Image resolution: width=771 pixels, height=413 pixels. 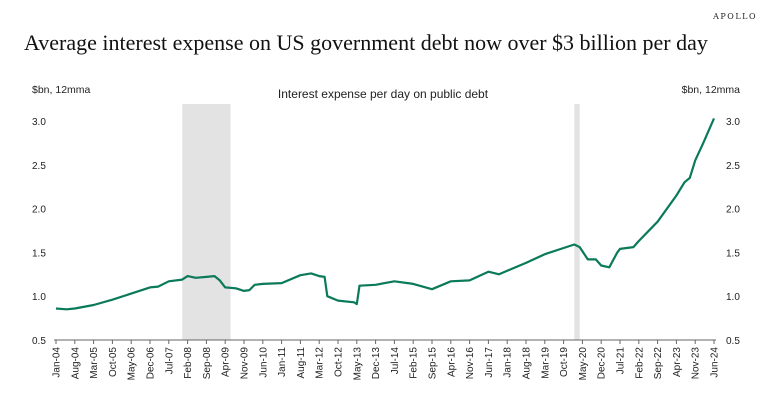 What do you see at coordinates (320, 363) in the screenshot?
I see `x-tick-label: Mar-12` at bounding box center [320, 363].